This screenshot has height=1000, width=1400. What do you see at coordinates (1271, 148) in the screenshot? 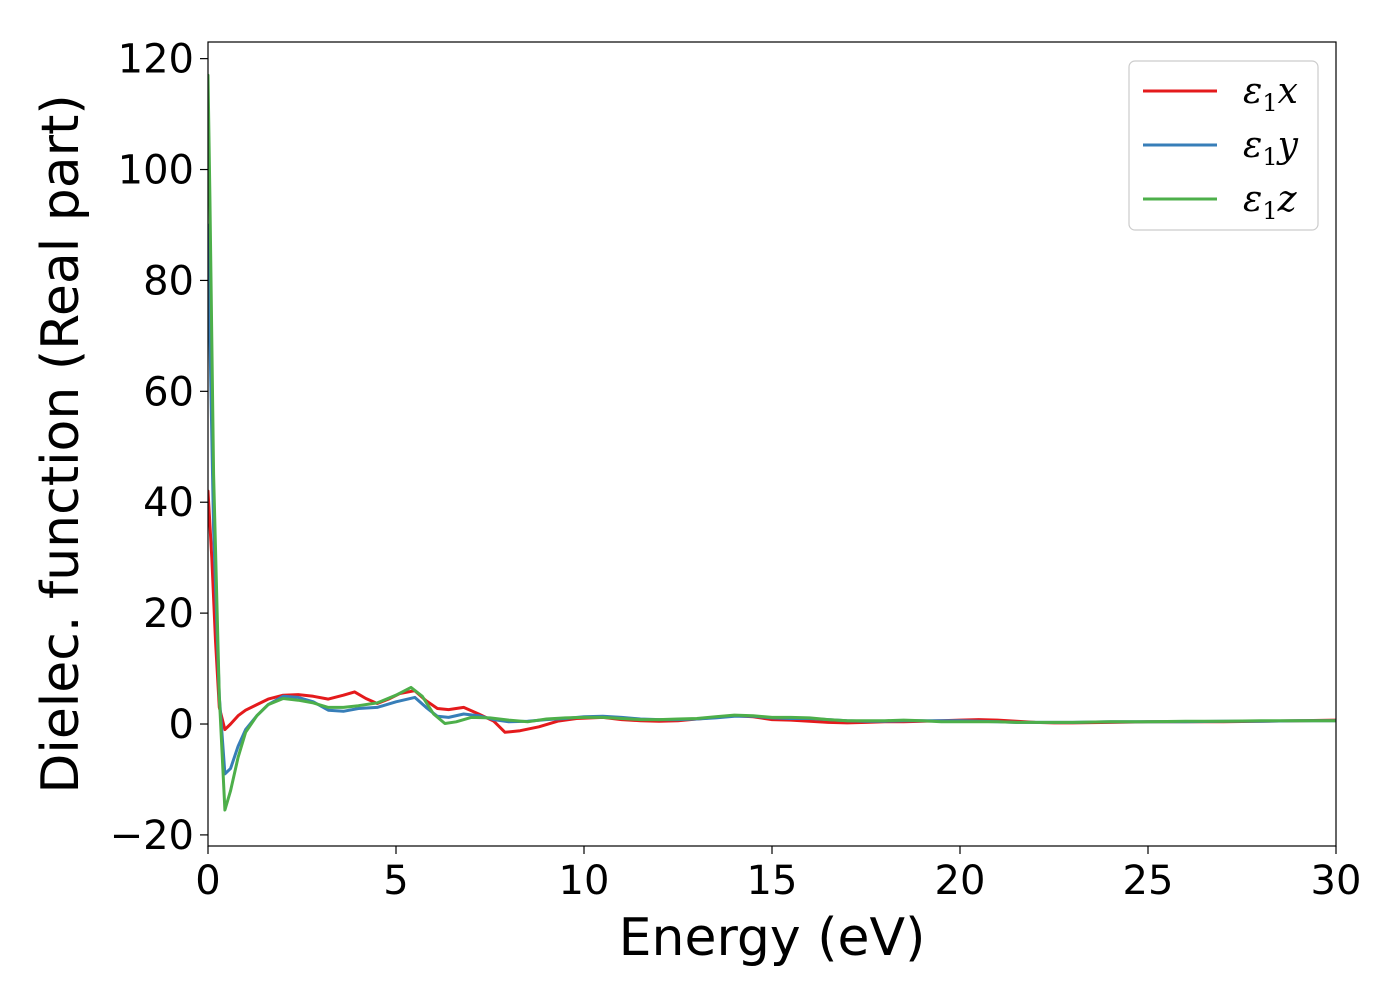
I see `legend-label: ε1y` at bounding box center [1271, 148].